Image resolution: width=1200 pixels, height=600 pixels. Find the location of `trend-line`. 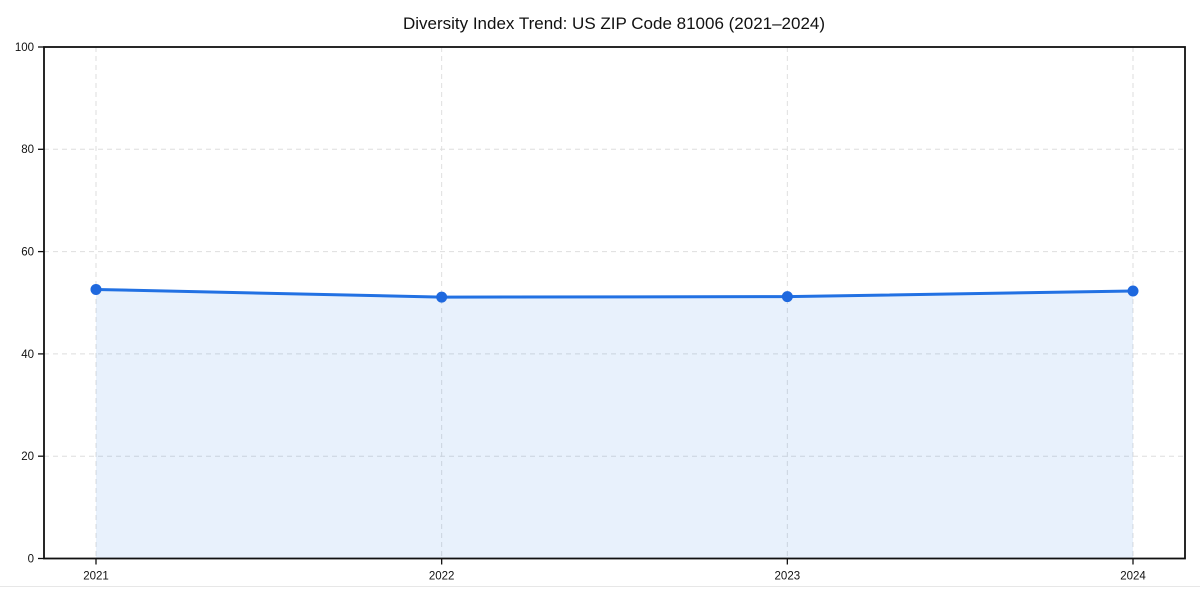

trend-line is located at coordinates (614, 293).